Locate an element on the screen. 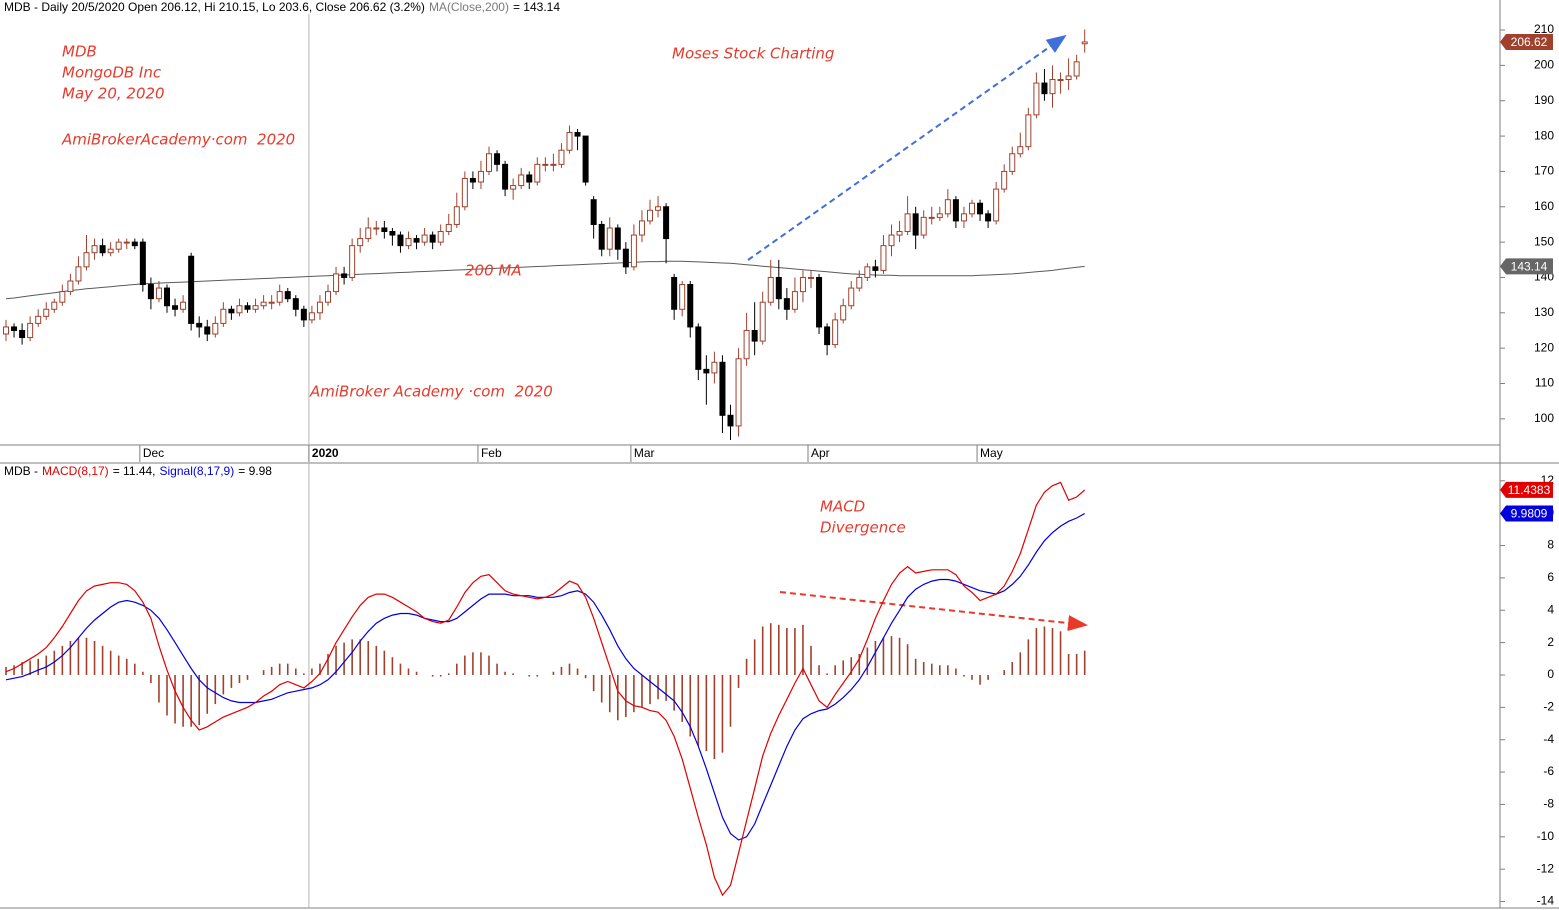 The image size is (1559, 910). x-tick-label: Dec is located at coordinates (153, 453).